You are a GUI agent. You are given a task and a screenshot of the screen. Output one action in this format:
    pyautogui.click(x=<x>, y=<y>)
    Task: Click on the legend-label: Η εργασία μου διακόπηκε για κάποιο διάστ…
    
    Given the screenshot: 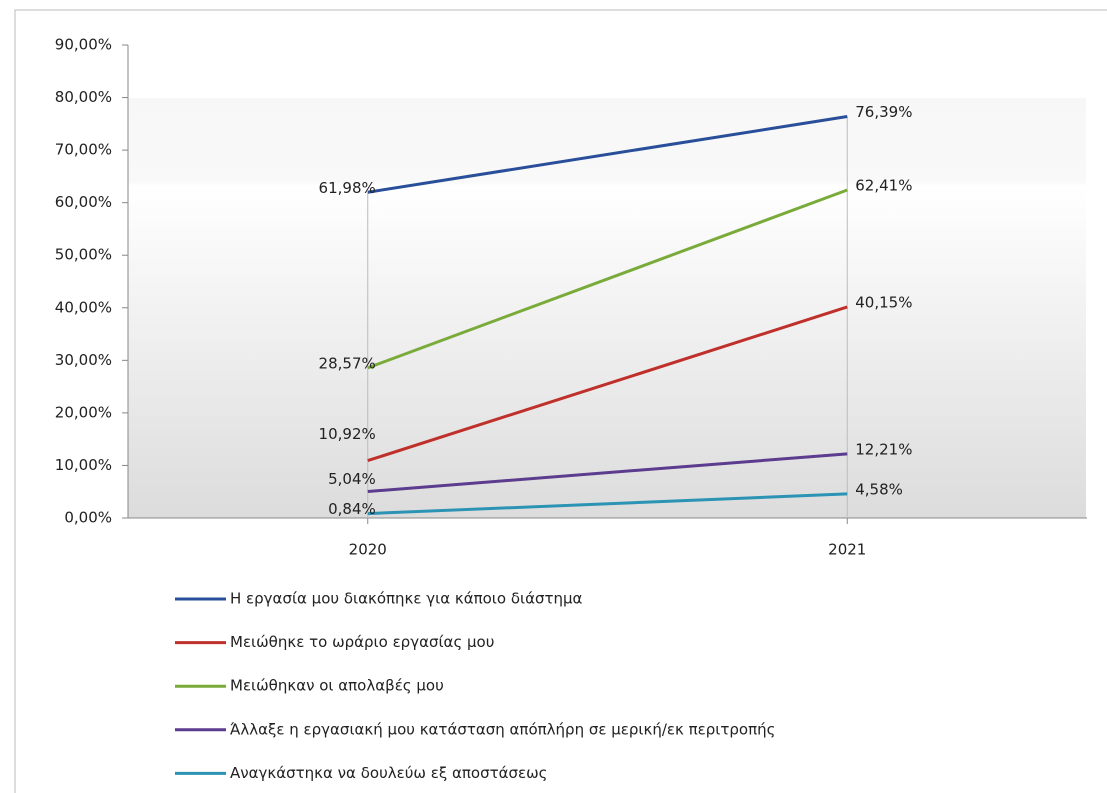 What is the action you would take?
    pyautogui.click(x=406, y=599)
    